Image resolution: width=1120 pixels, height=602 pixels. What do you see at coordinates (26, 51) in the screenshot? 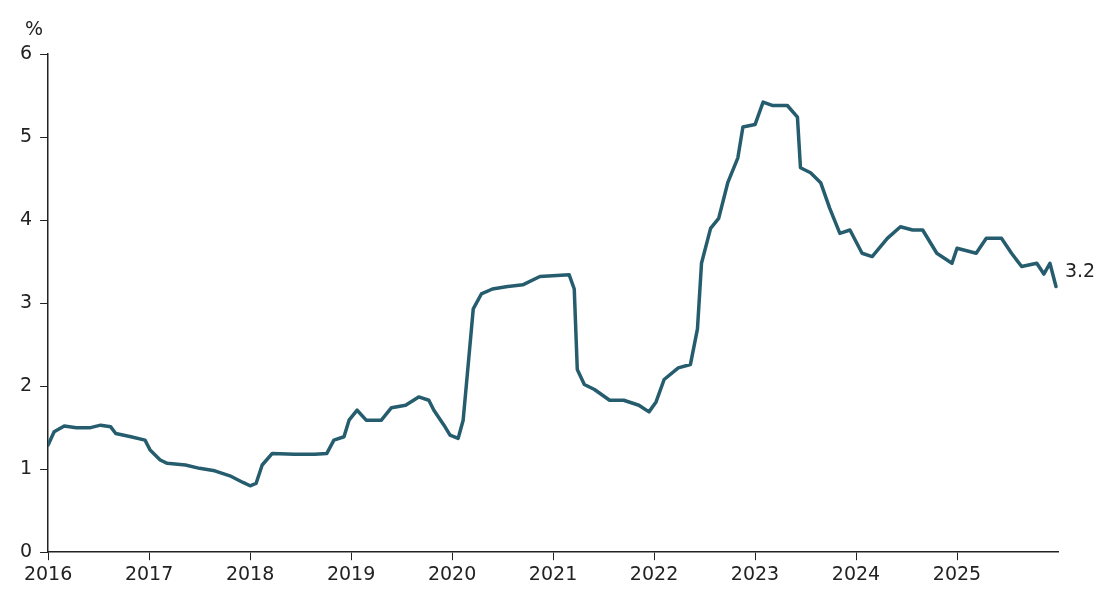
I see `y-tick-label: 6` at bounding box center [26, 51].